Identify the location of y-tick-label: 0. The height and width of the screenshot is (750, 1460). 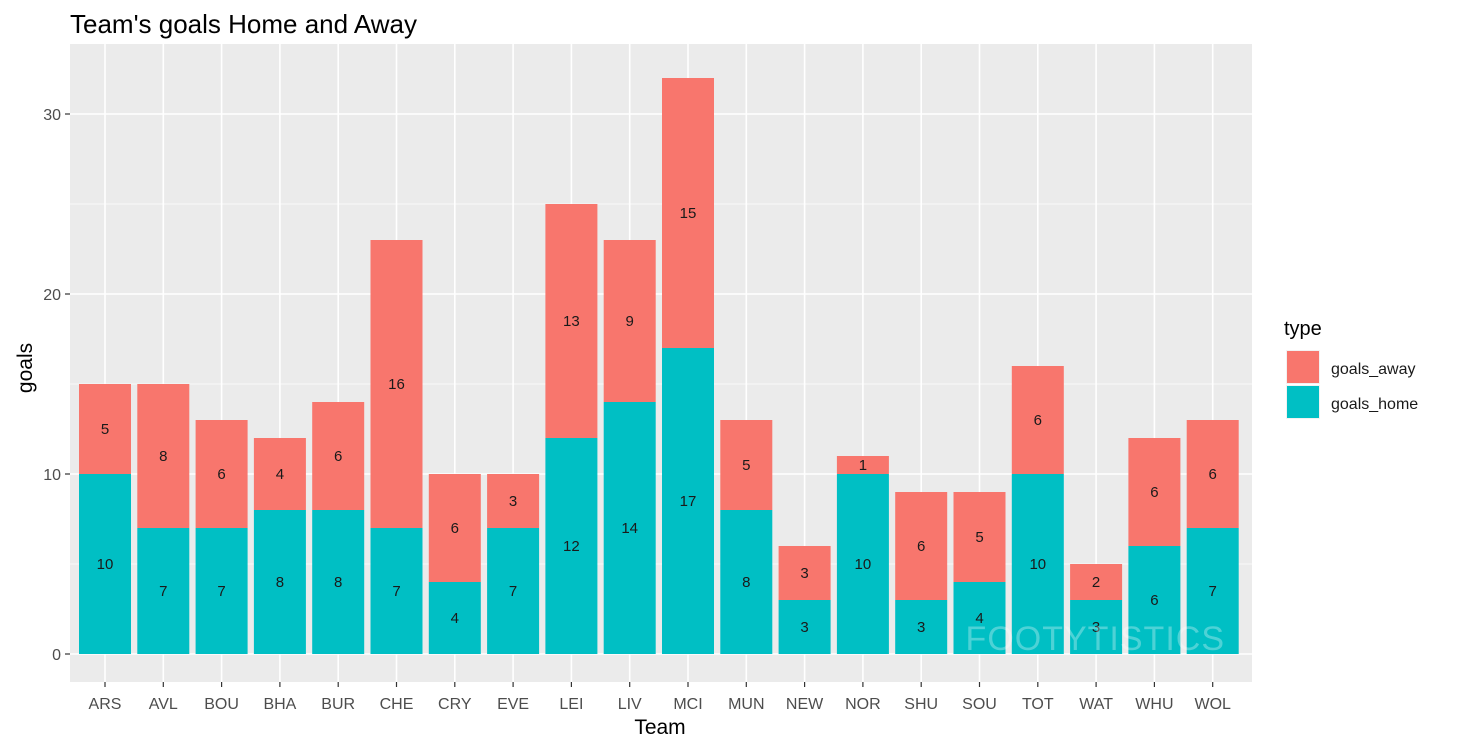
(56, 655).